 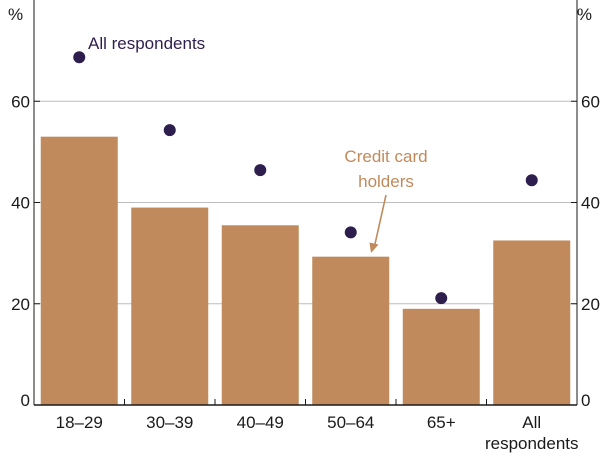 What do you see at coordinates (385, 156) in the screenshot?
I see `annotation-credit-card-line1: Credit card` at bounding box center [385, 156].